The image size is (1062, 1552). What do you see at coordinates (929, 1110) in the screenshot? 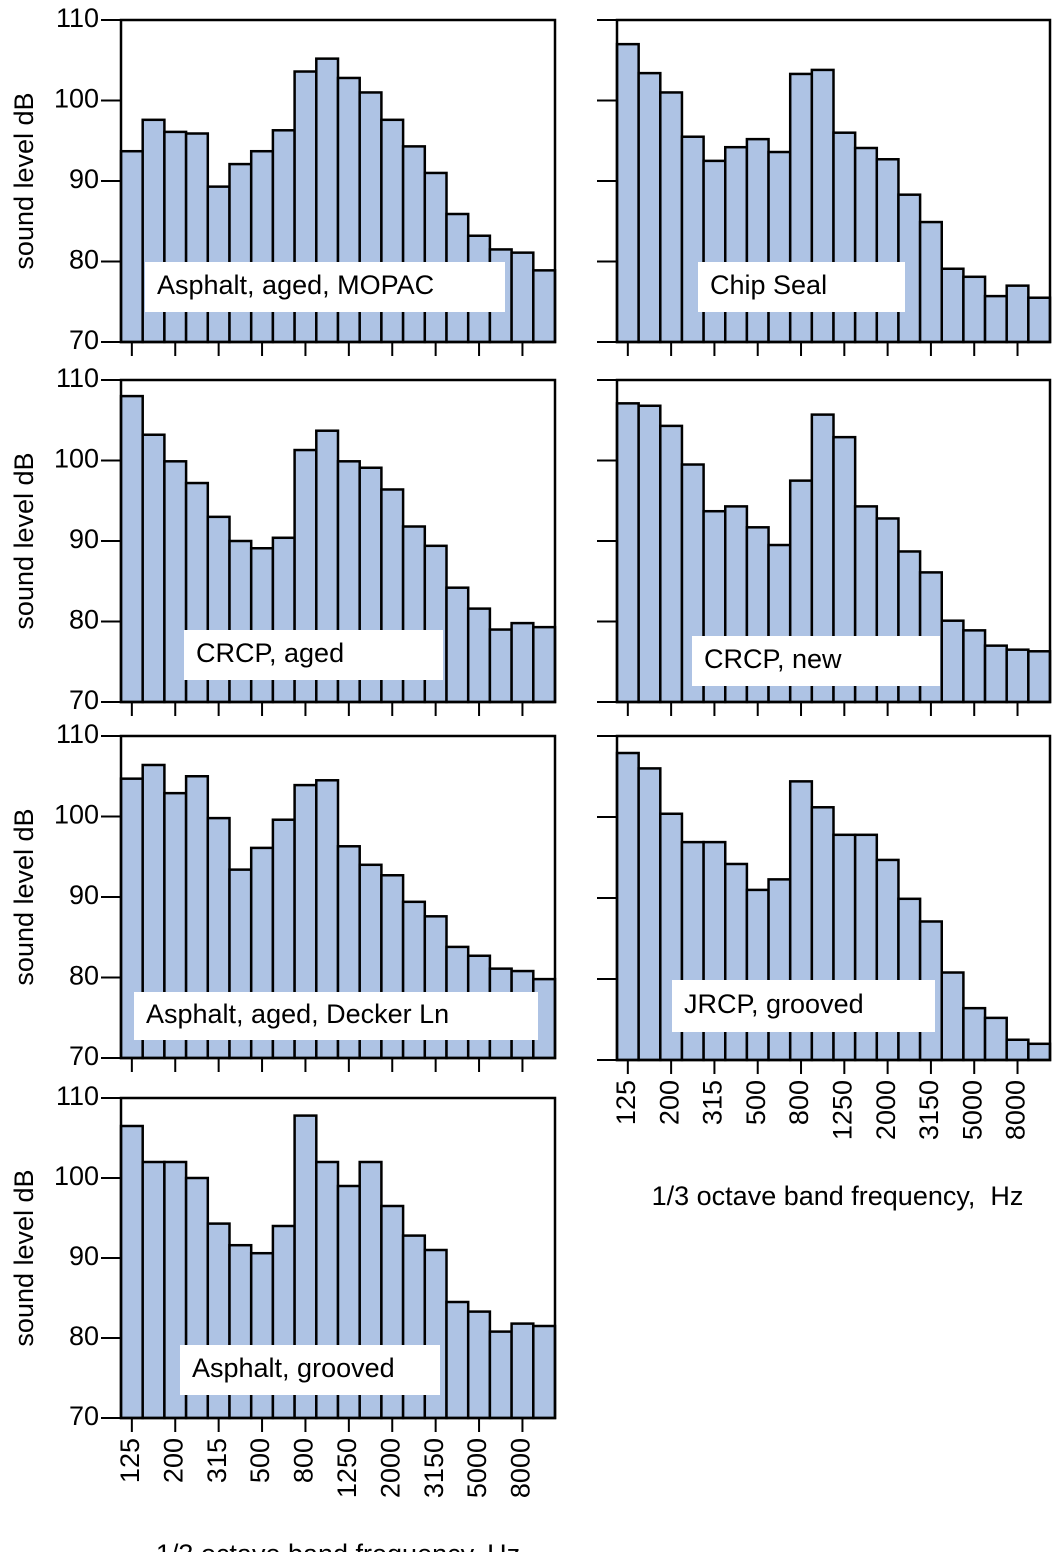
I see `x-tick-label: 3150` at bounding box center [929, 1110].